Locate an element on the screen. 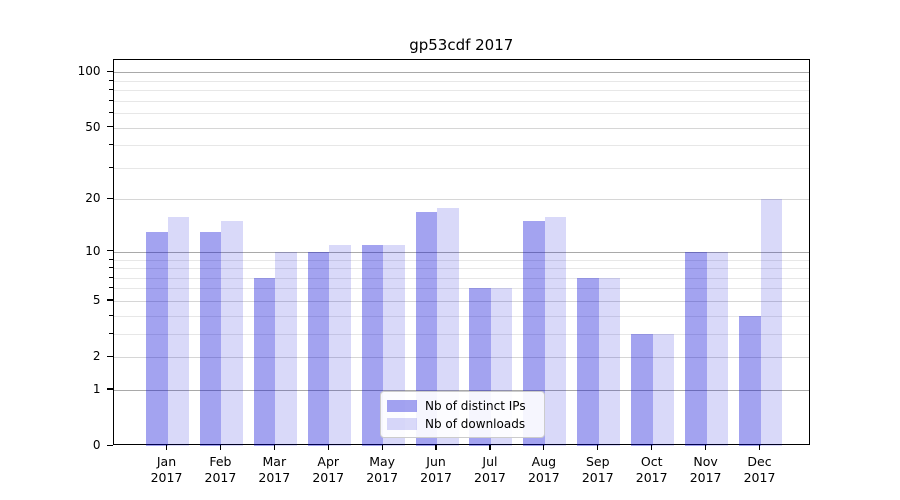 This screenshot has height=500, width=900. chart-title: gp53cdf 2017 is located at coordinates (461, 45).